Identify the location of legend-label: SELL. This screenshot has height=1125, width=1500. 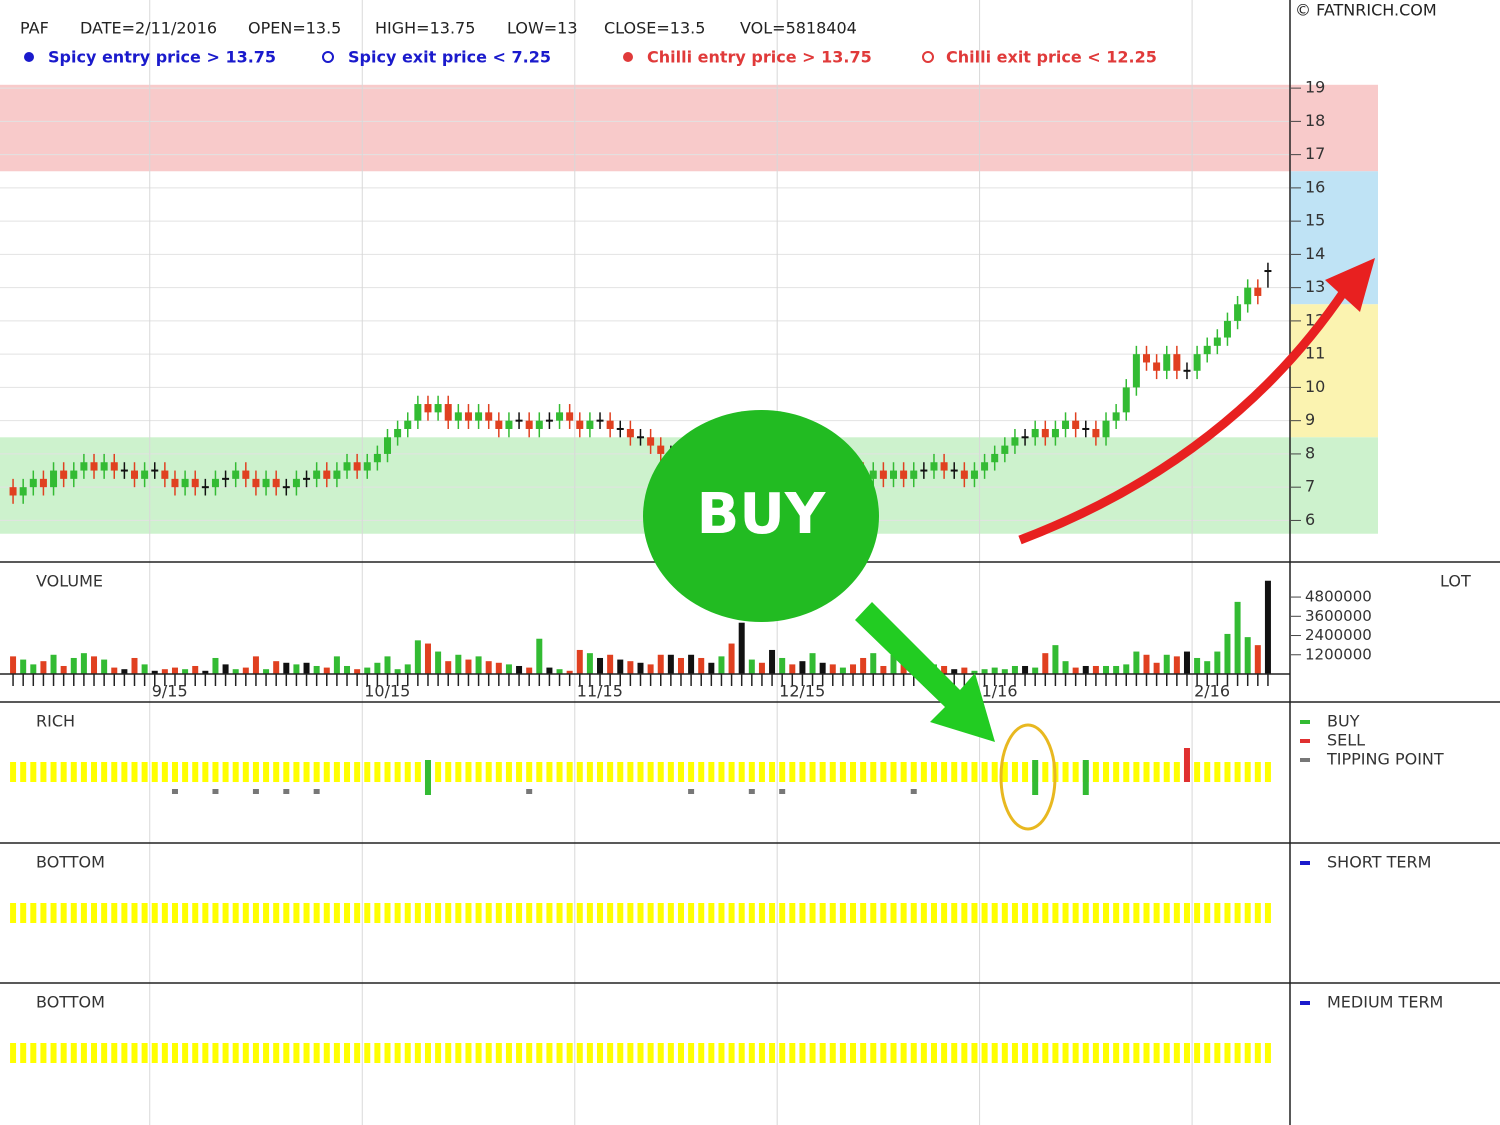
(1346, 740).